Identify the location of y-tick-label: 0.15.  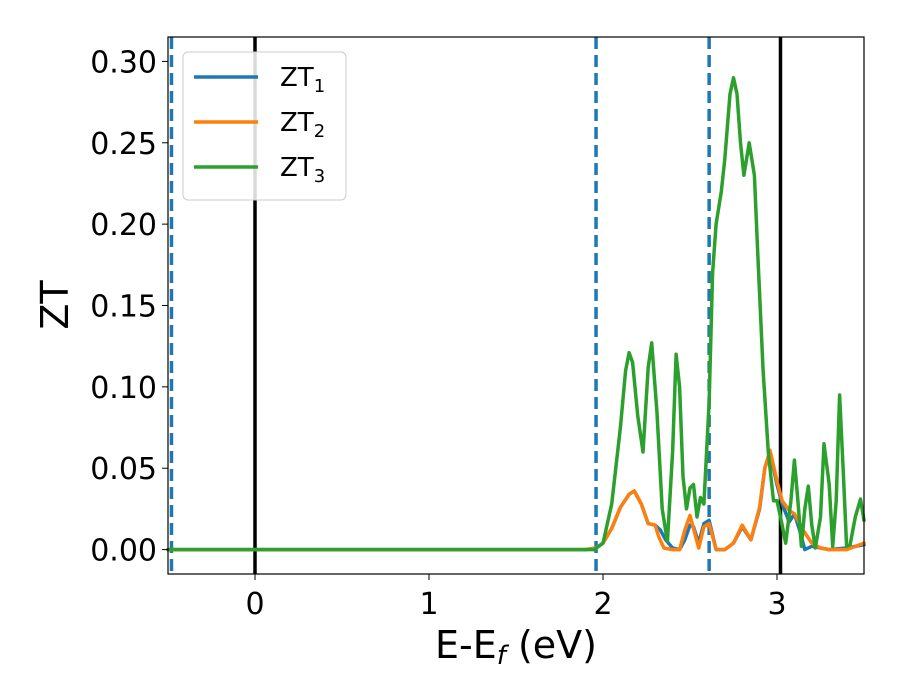
(123, 307).